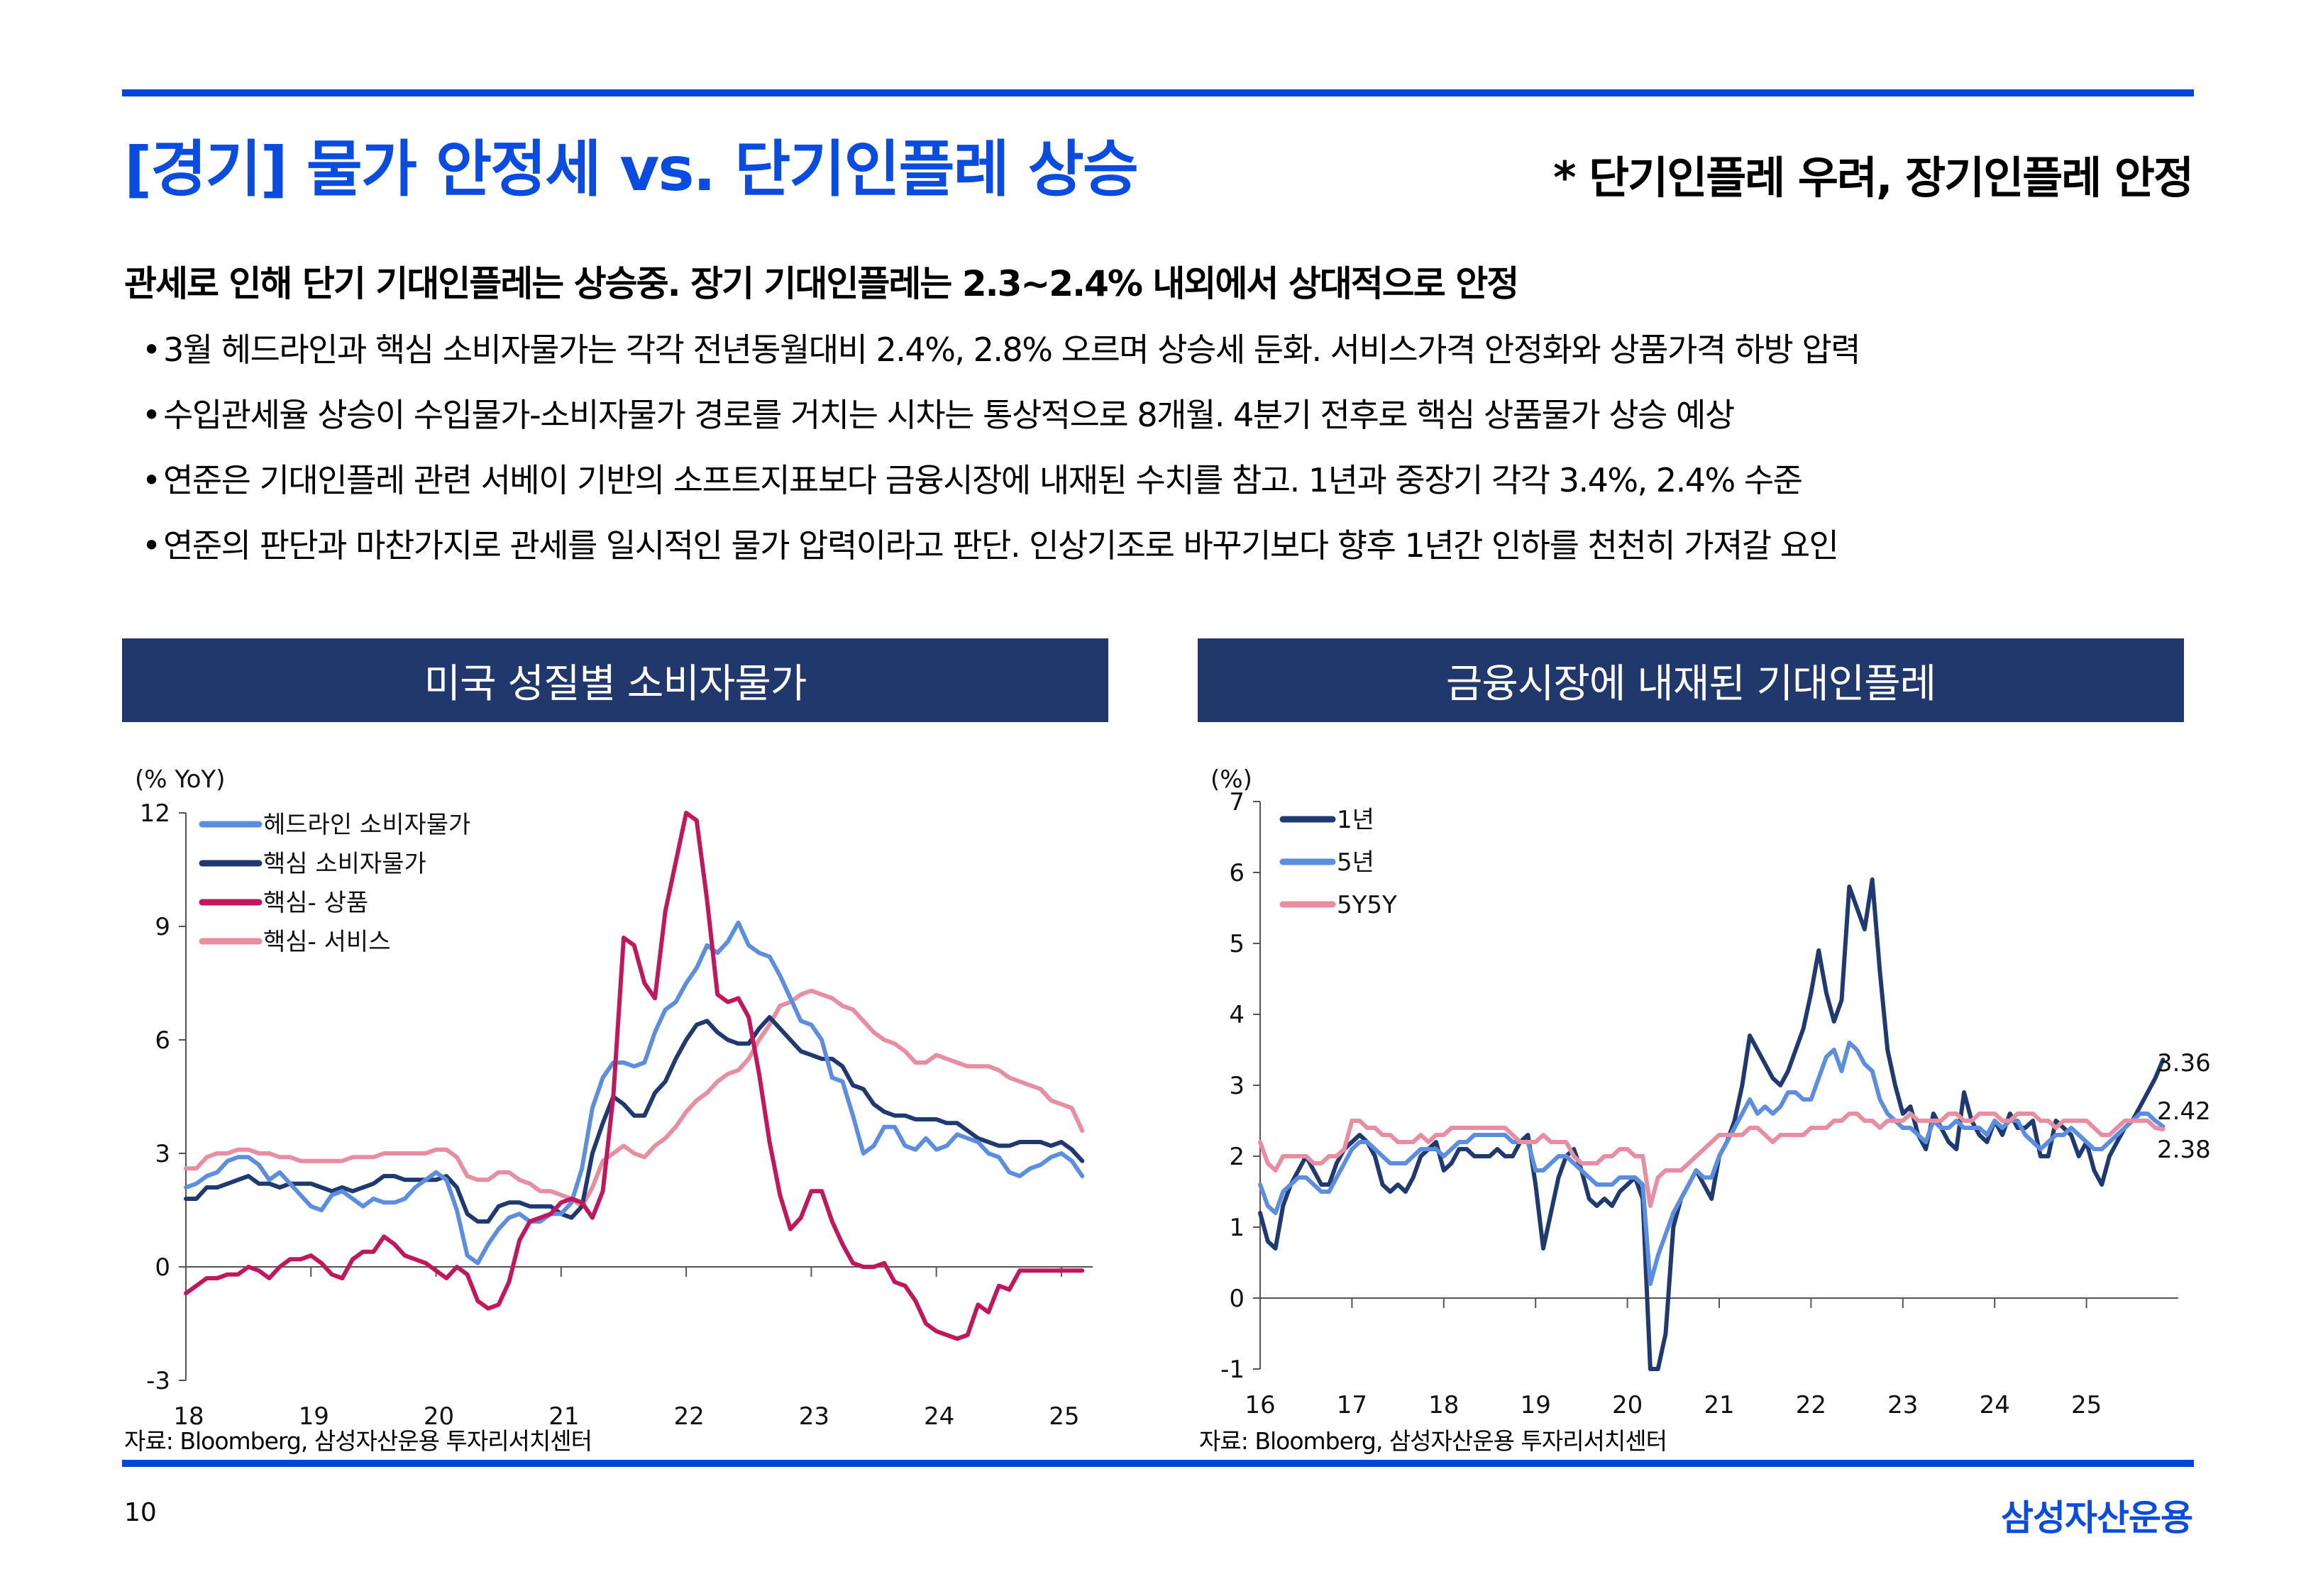  Describe the element at coordinates (162, 927) in the screenshot. I see `y-tick-label: 9` at that location.